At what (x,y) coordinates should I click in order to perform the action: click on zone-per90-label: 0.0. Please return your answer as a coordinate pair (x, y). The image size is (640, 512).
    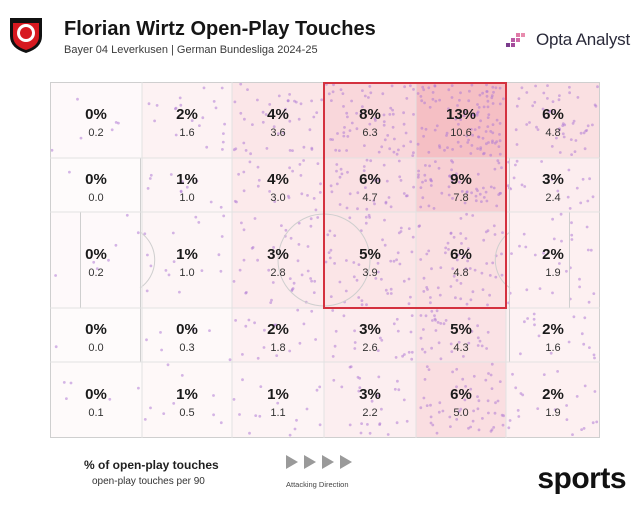
    Looking at the image, I should click on (95, 198).